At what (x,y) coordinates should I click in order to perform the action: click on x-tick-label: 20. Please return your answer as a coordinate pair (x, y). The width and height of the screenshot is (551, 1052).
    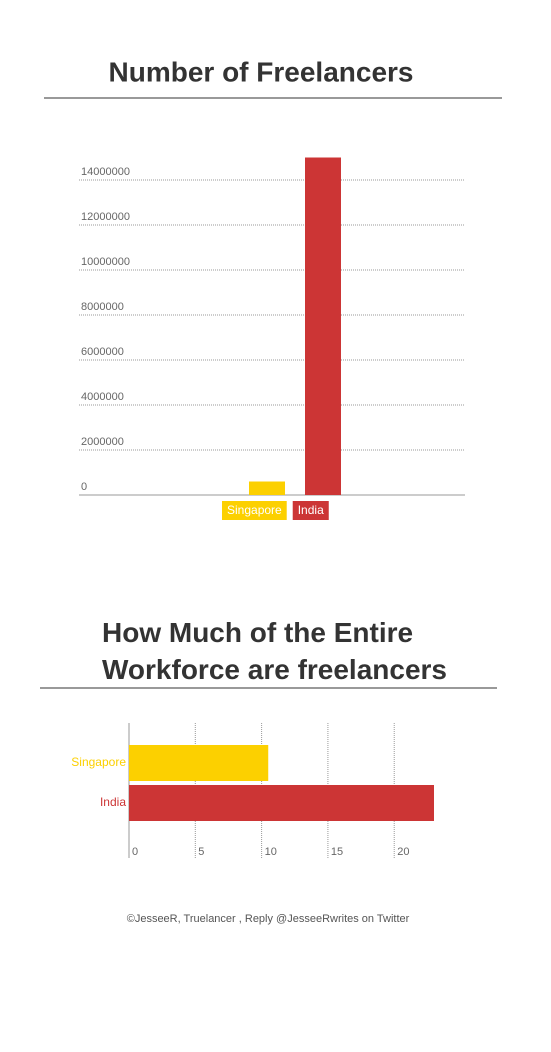
    Looking at the image, I should click on (403, 852).